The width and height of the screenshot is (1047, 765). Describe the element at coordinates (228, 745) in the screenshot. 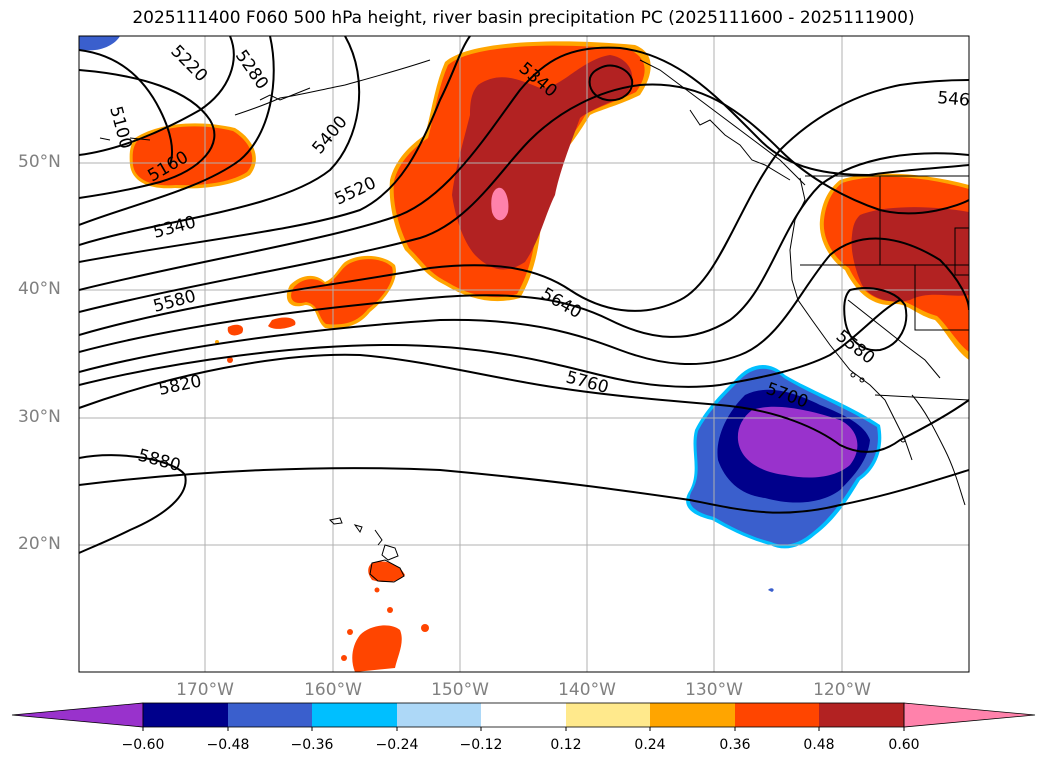

I see `colorbar-tick-label: −0.48` at that location.